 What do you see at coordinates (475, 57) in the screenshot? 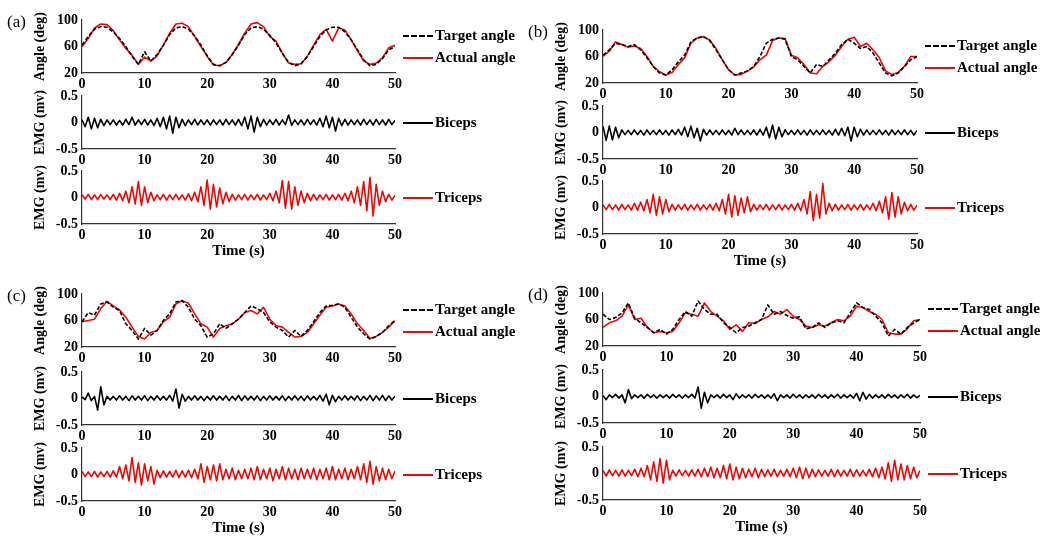
I see `legend-label: Actual angle` at bounding box center [475, 57].